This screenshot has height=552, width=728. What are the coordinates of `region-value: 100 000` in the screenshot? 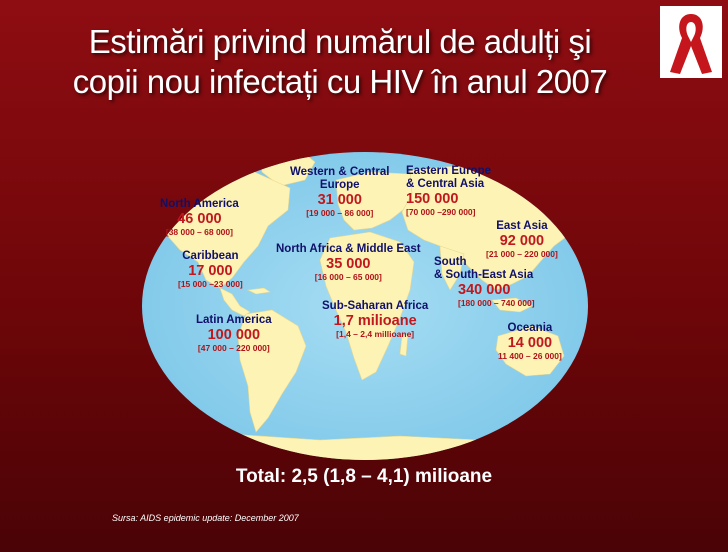 It's located at (234, 335).